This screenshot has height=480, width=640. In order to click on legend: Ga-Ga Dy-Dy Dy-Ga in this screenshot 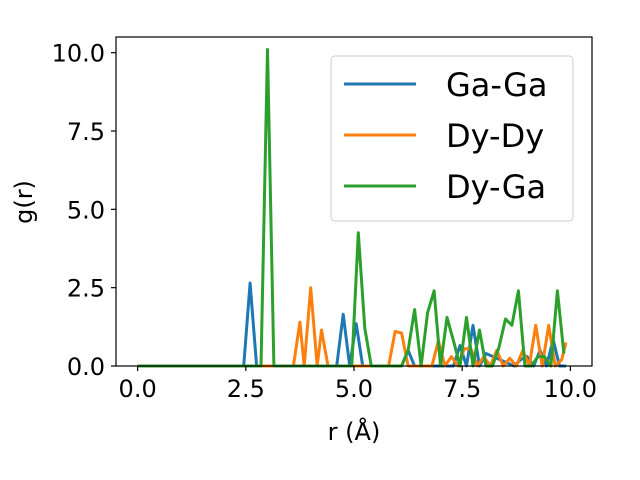, I will do `click(452, 138)`.